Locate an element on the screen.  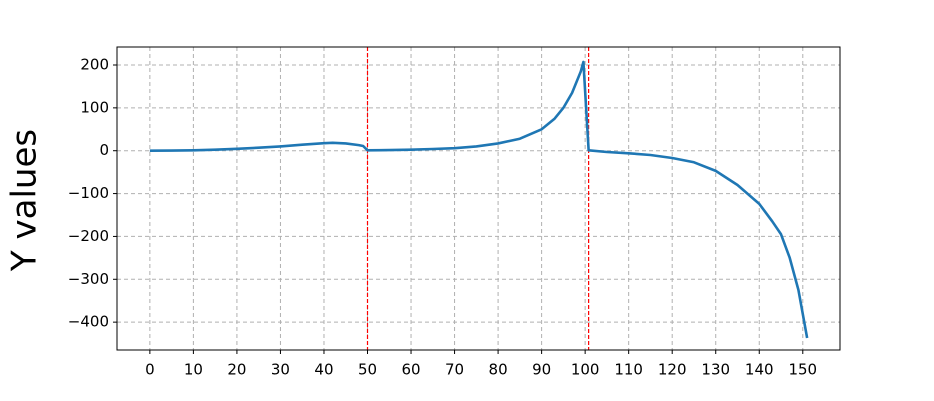
x-tick-label: 60 is located at coordinates (410, 370).